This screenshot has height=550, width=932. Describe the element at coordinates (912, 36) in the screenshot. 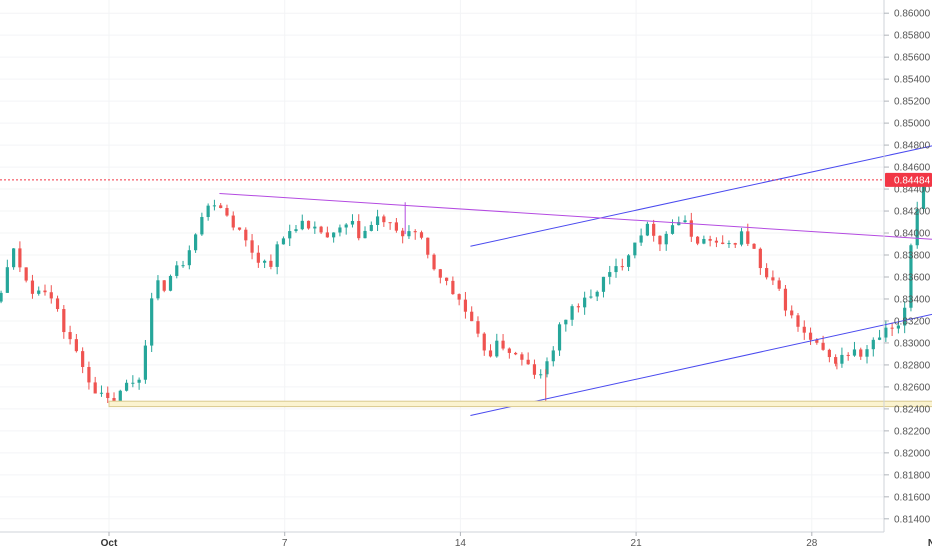

I see `y-tick-label: 0.85800` at that location.